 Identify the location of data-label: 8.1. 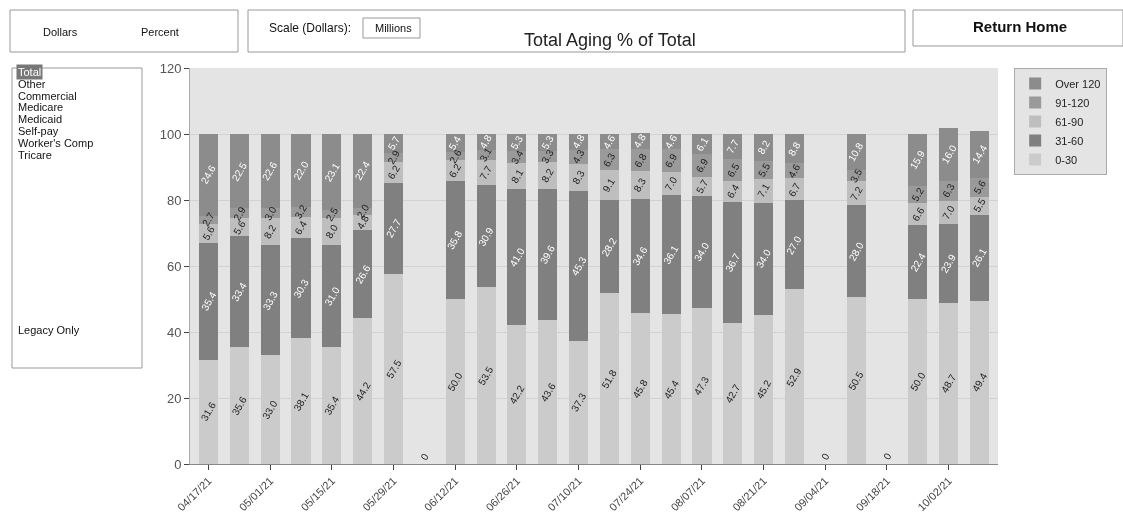
(517, 176).